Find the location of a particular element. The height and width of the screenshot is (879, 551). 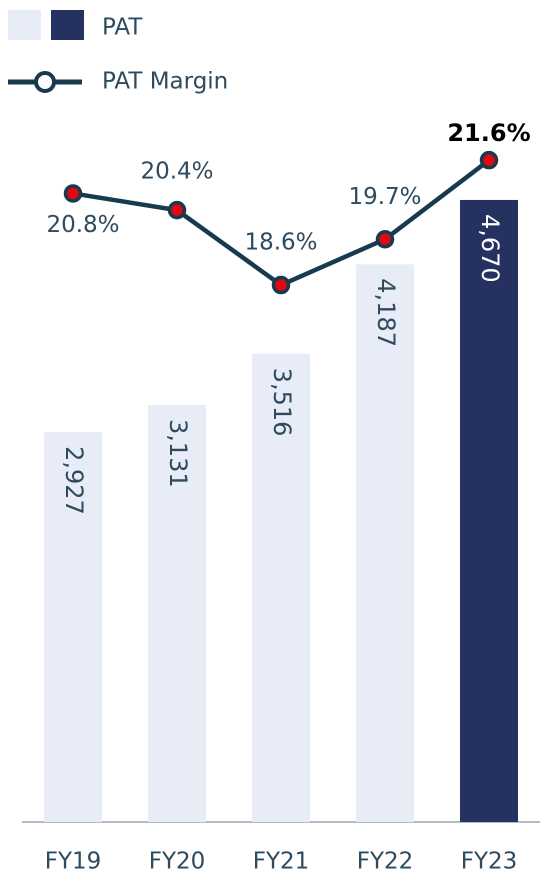

legend-label: PAT is located at coordinates (122, 28).